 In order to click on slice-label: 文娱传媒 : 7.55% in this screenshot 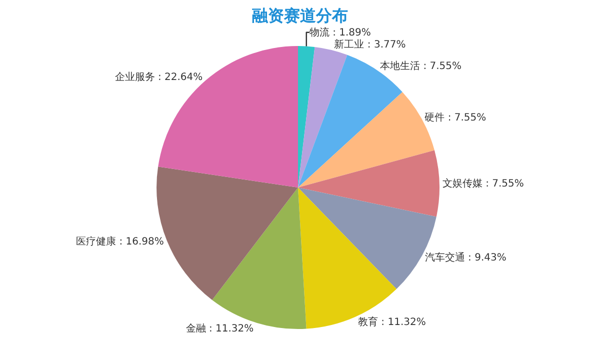, I will do `click(483, 183)`.